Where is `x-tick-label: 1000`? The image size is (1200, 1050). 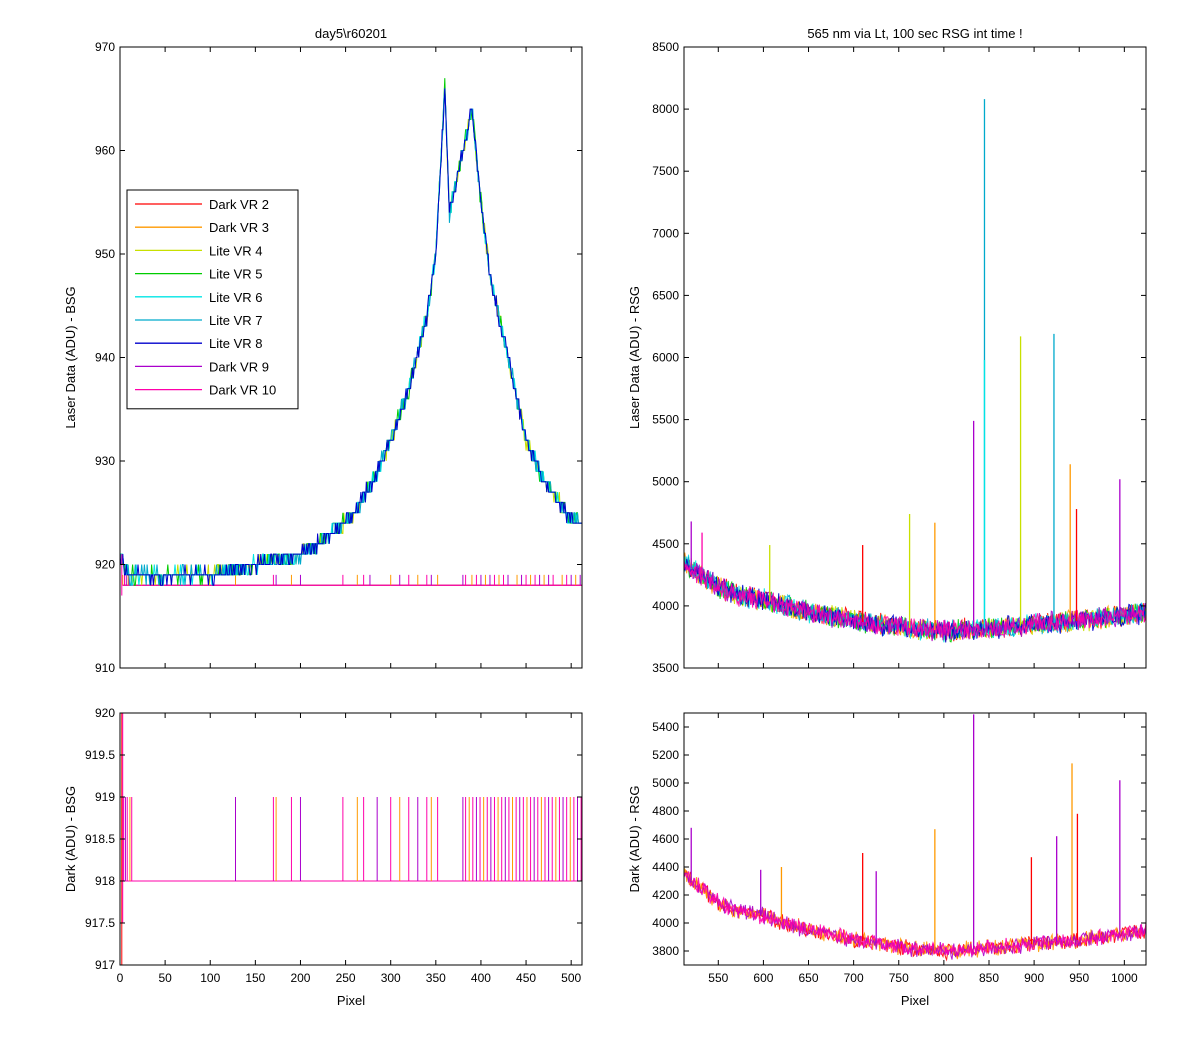 x-tick-label: 1000 is located at coordinates (1124, 978).